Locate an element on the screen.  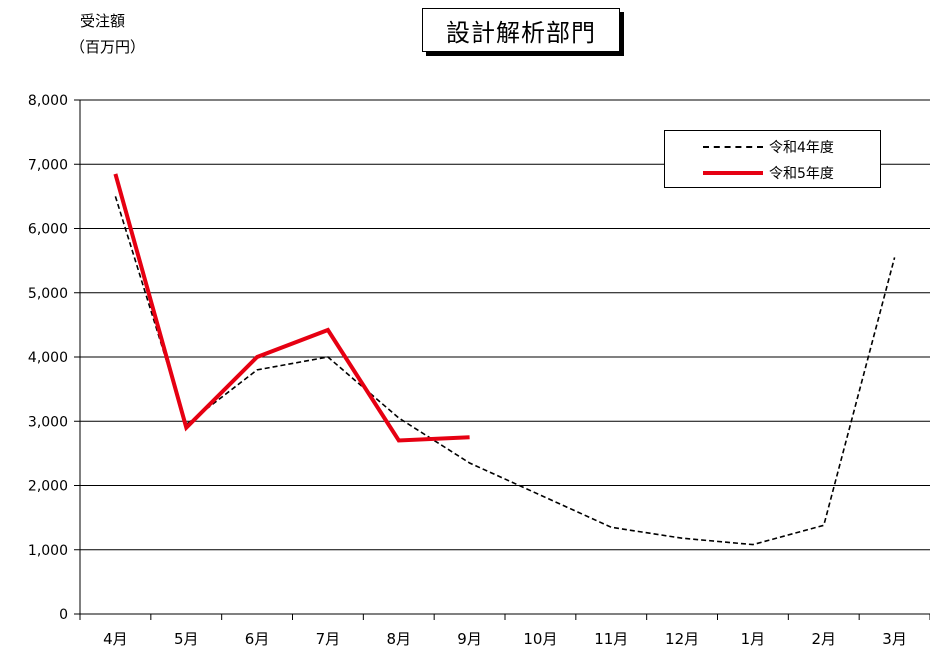
ytick-label-4000: 4,000 is located at coordinates (48, 358).